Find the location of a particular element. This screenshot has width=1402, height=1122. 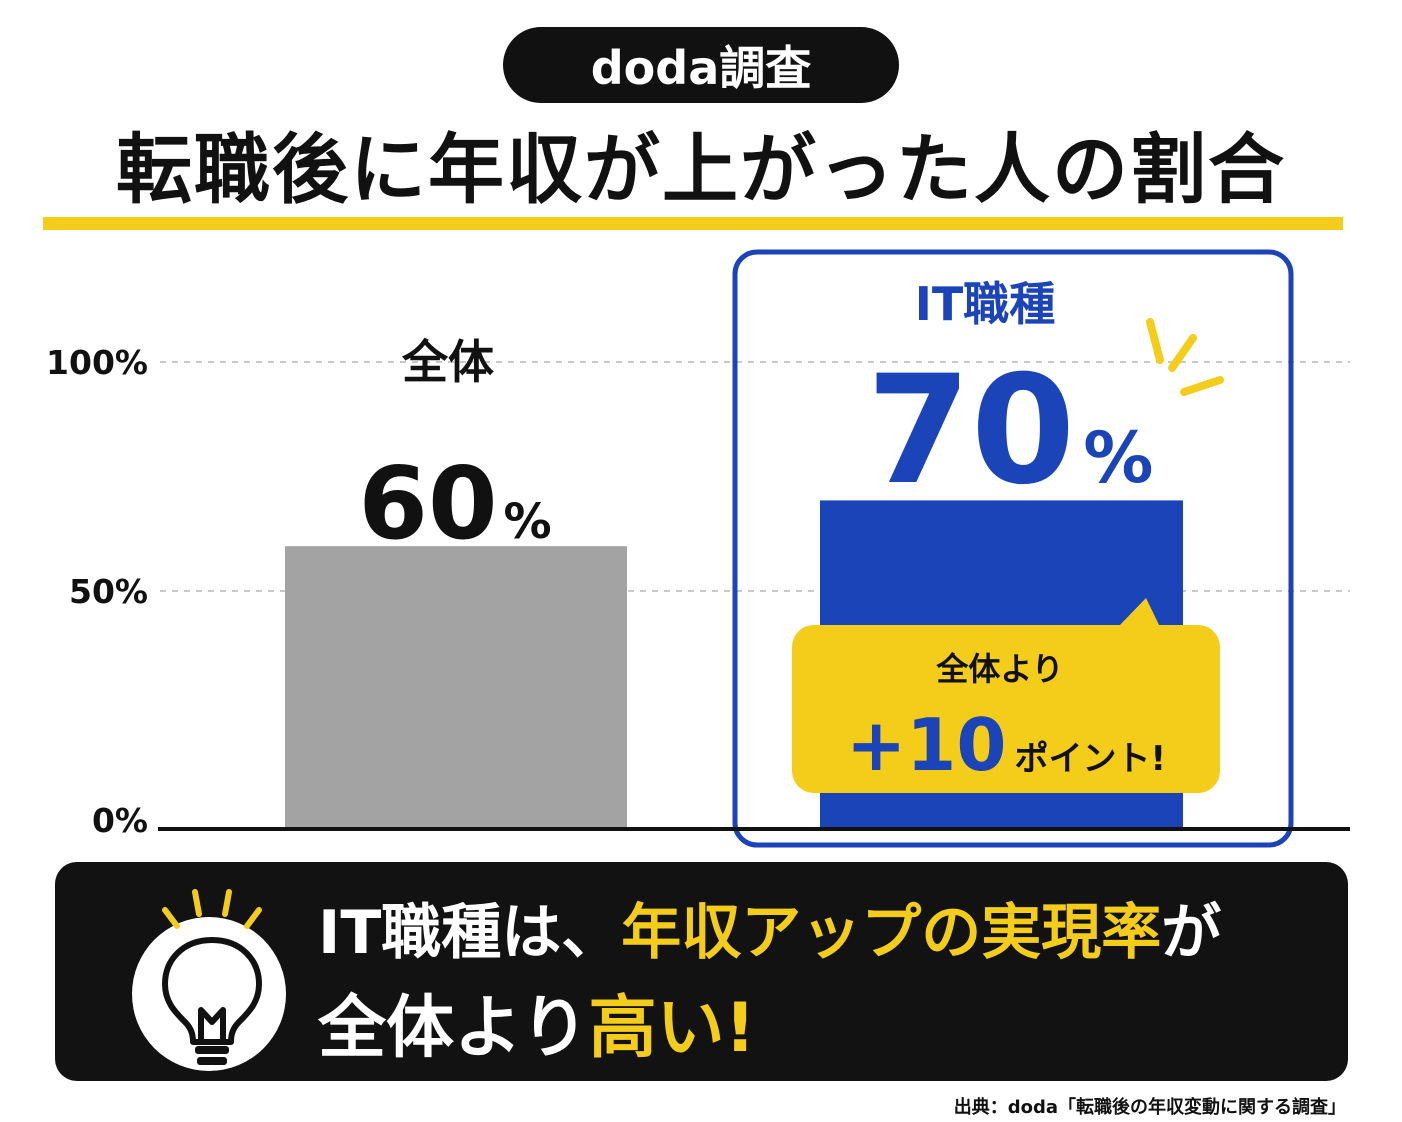

source-citation: 出典：doda「転職後の年収変動に関する調査」 is located at coordinates (1149, 1107).